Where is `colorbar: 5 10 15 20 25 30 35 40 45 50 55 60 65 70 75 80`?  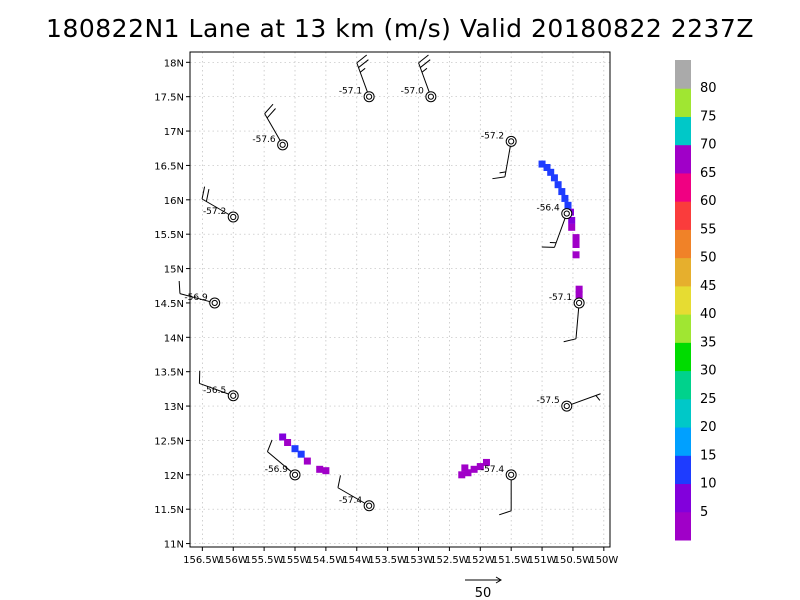 colorbar: 5 10 15 20 25 30 35 40 45 50 55 60 65 70 75 80 is located at coordinates (696, 300).